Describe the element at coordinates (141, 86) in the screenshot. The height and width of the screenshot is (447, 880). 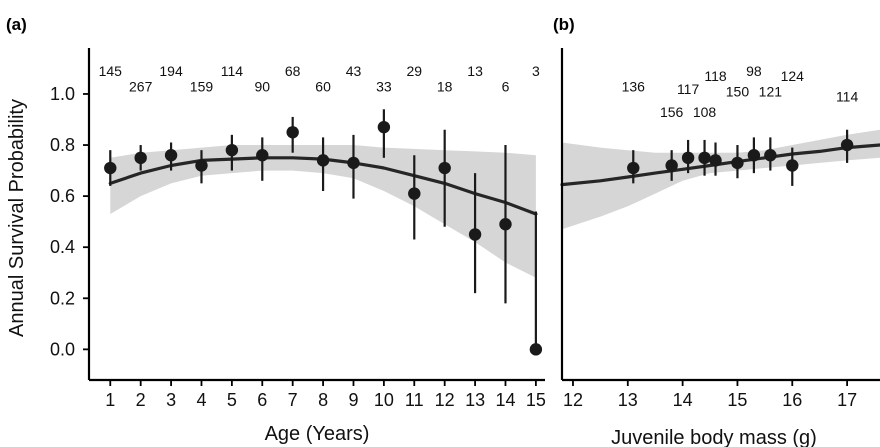
I see `panel-a-sample-size-label: 267` at that location.